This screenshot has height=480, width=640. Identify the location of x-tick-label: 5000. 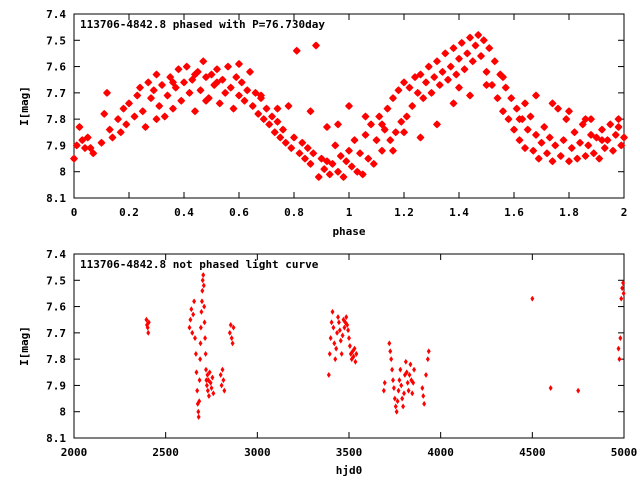
(624, 452).